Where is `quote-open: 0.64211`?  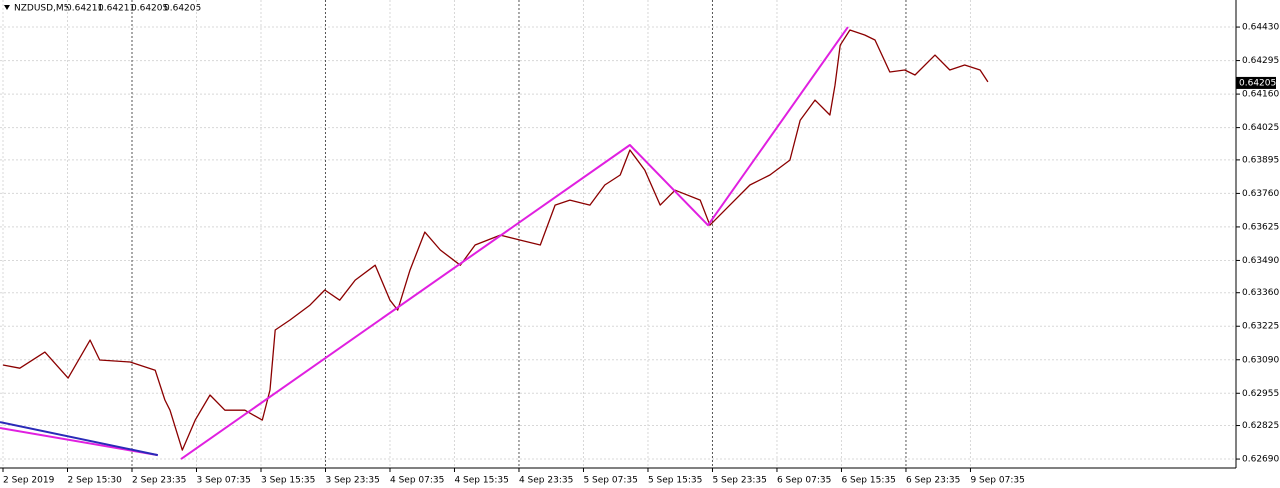
quote-open: 0.64211 is located at coordinates (84, 9).